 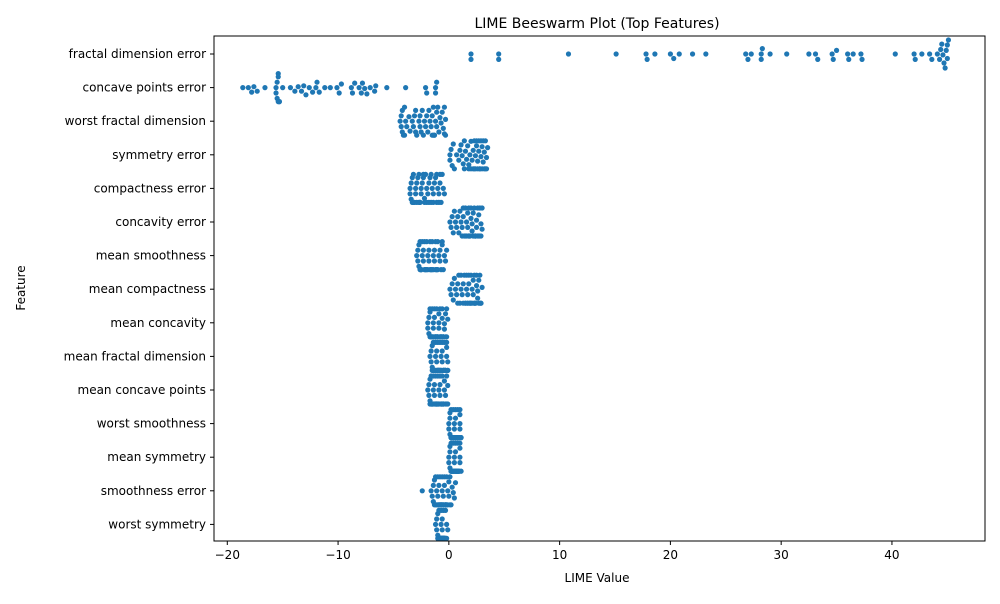 I want to click on x-tick-label: 10, so click(x=559, y=555).